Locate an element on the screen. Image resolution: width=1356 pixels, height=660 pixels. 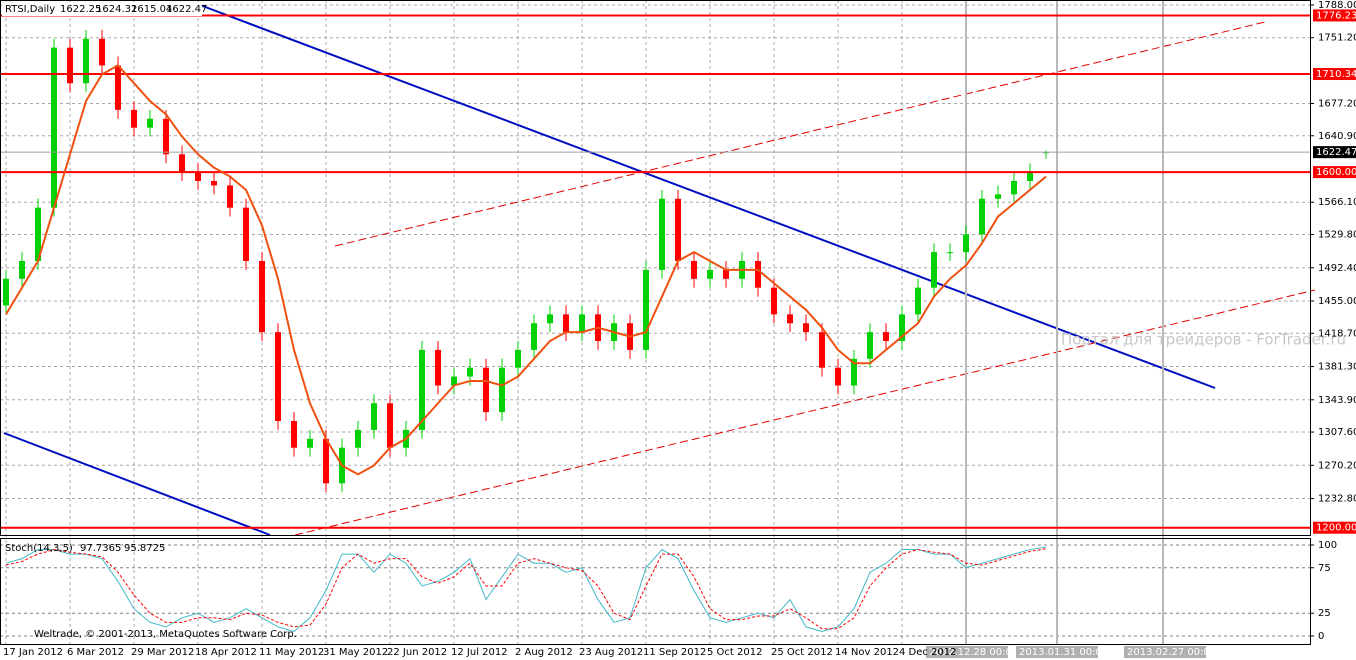
level-label: 1200.00 is located at coordinates (1336, 528).